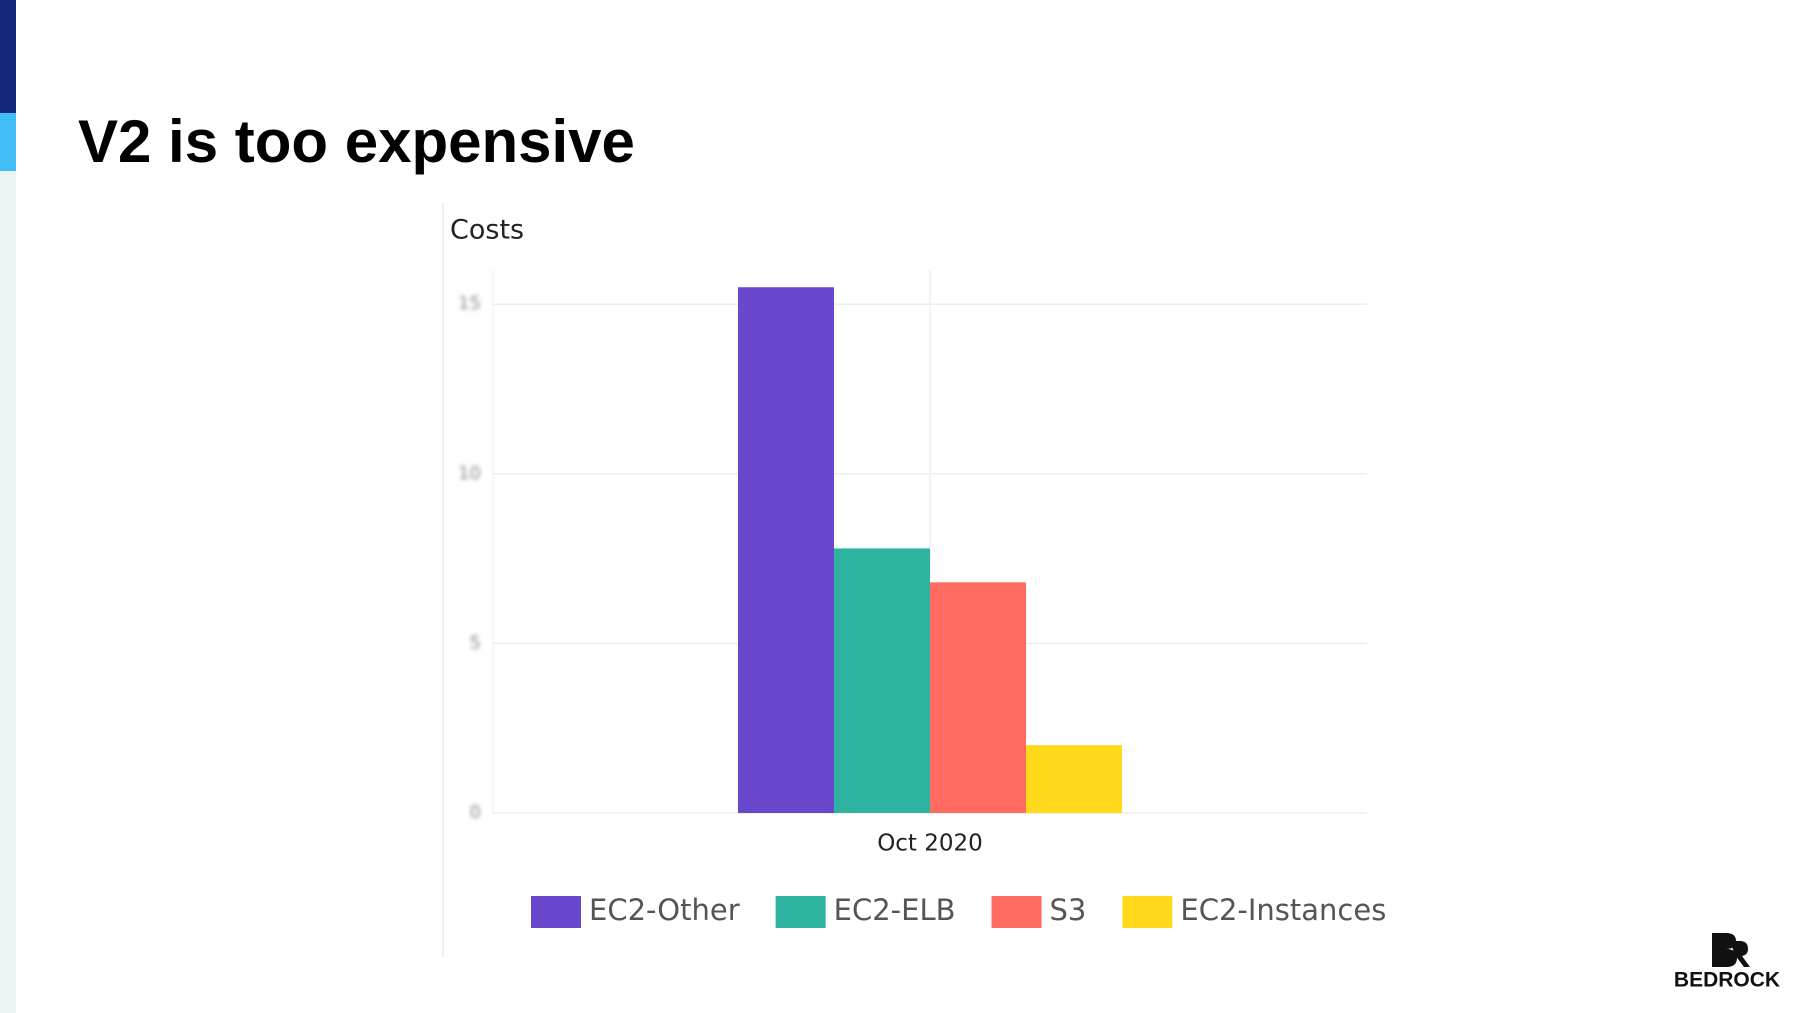 Image resolution: width=1800 pixels, height=1013 pixels. Describe the element at coordinates (1727, 980) in the screenshot. I see `logo-text: BEDROCK` at that location.